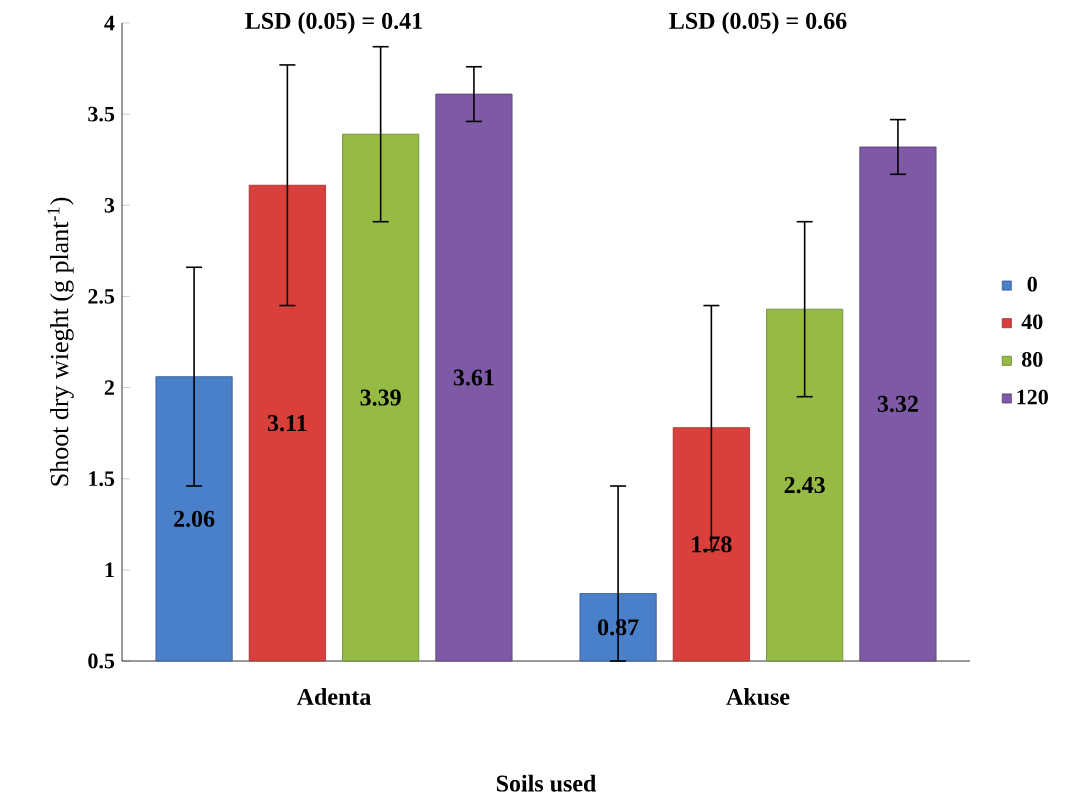  I want to click on x-tick-label: Akuse, so click(758, 696).